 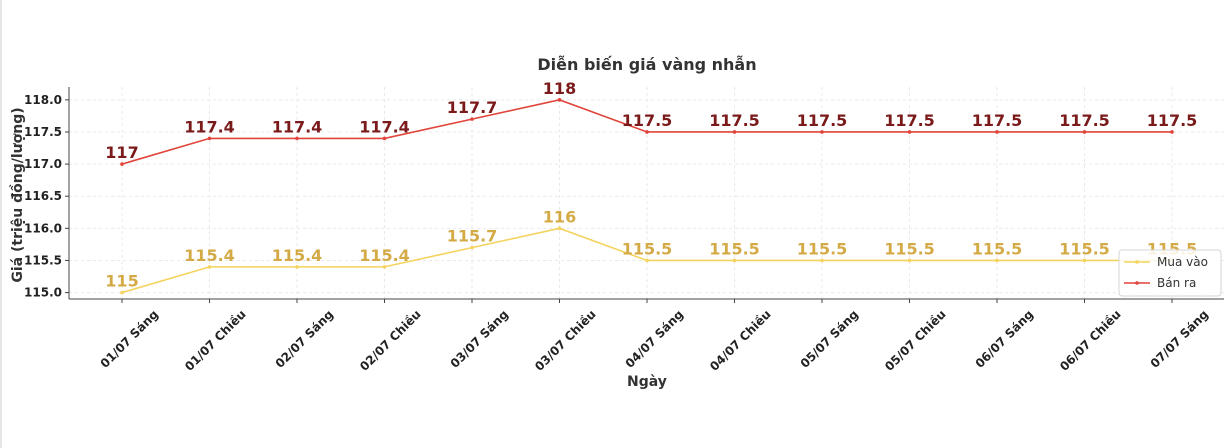 I want to click on x-tick-label: 07/07 Sáng, so click(x=1180, y=339).